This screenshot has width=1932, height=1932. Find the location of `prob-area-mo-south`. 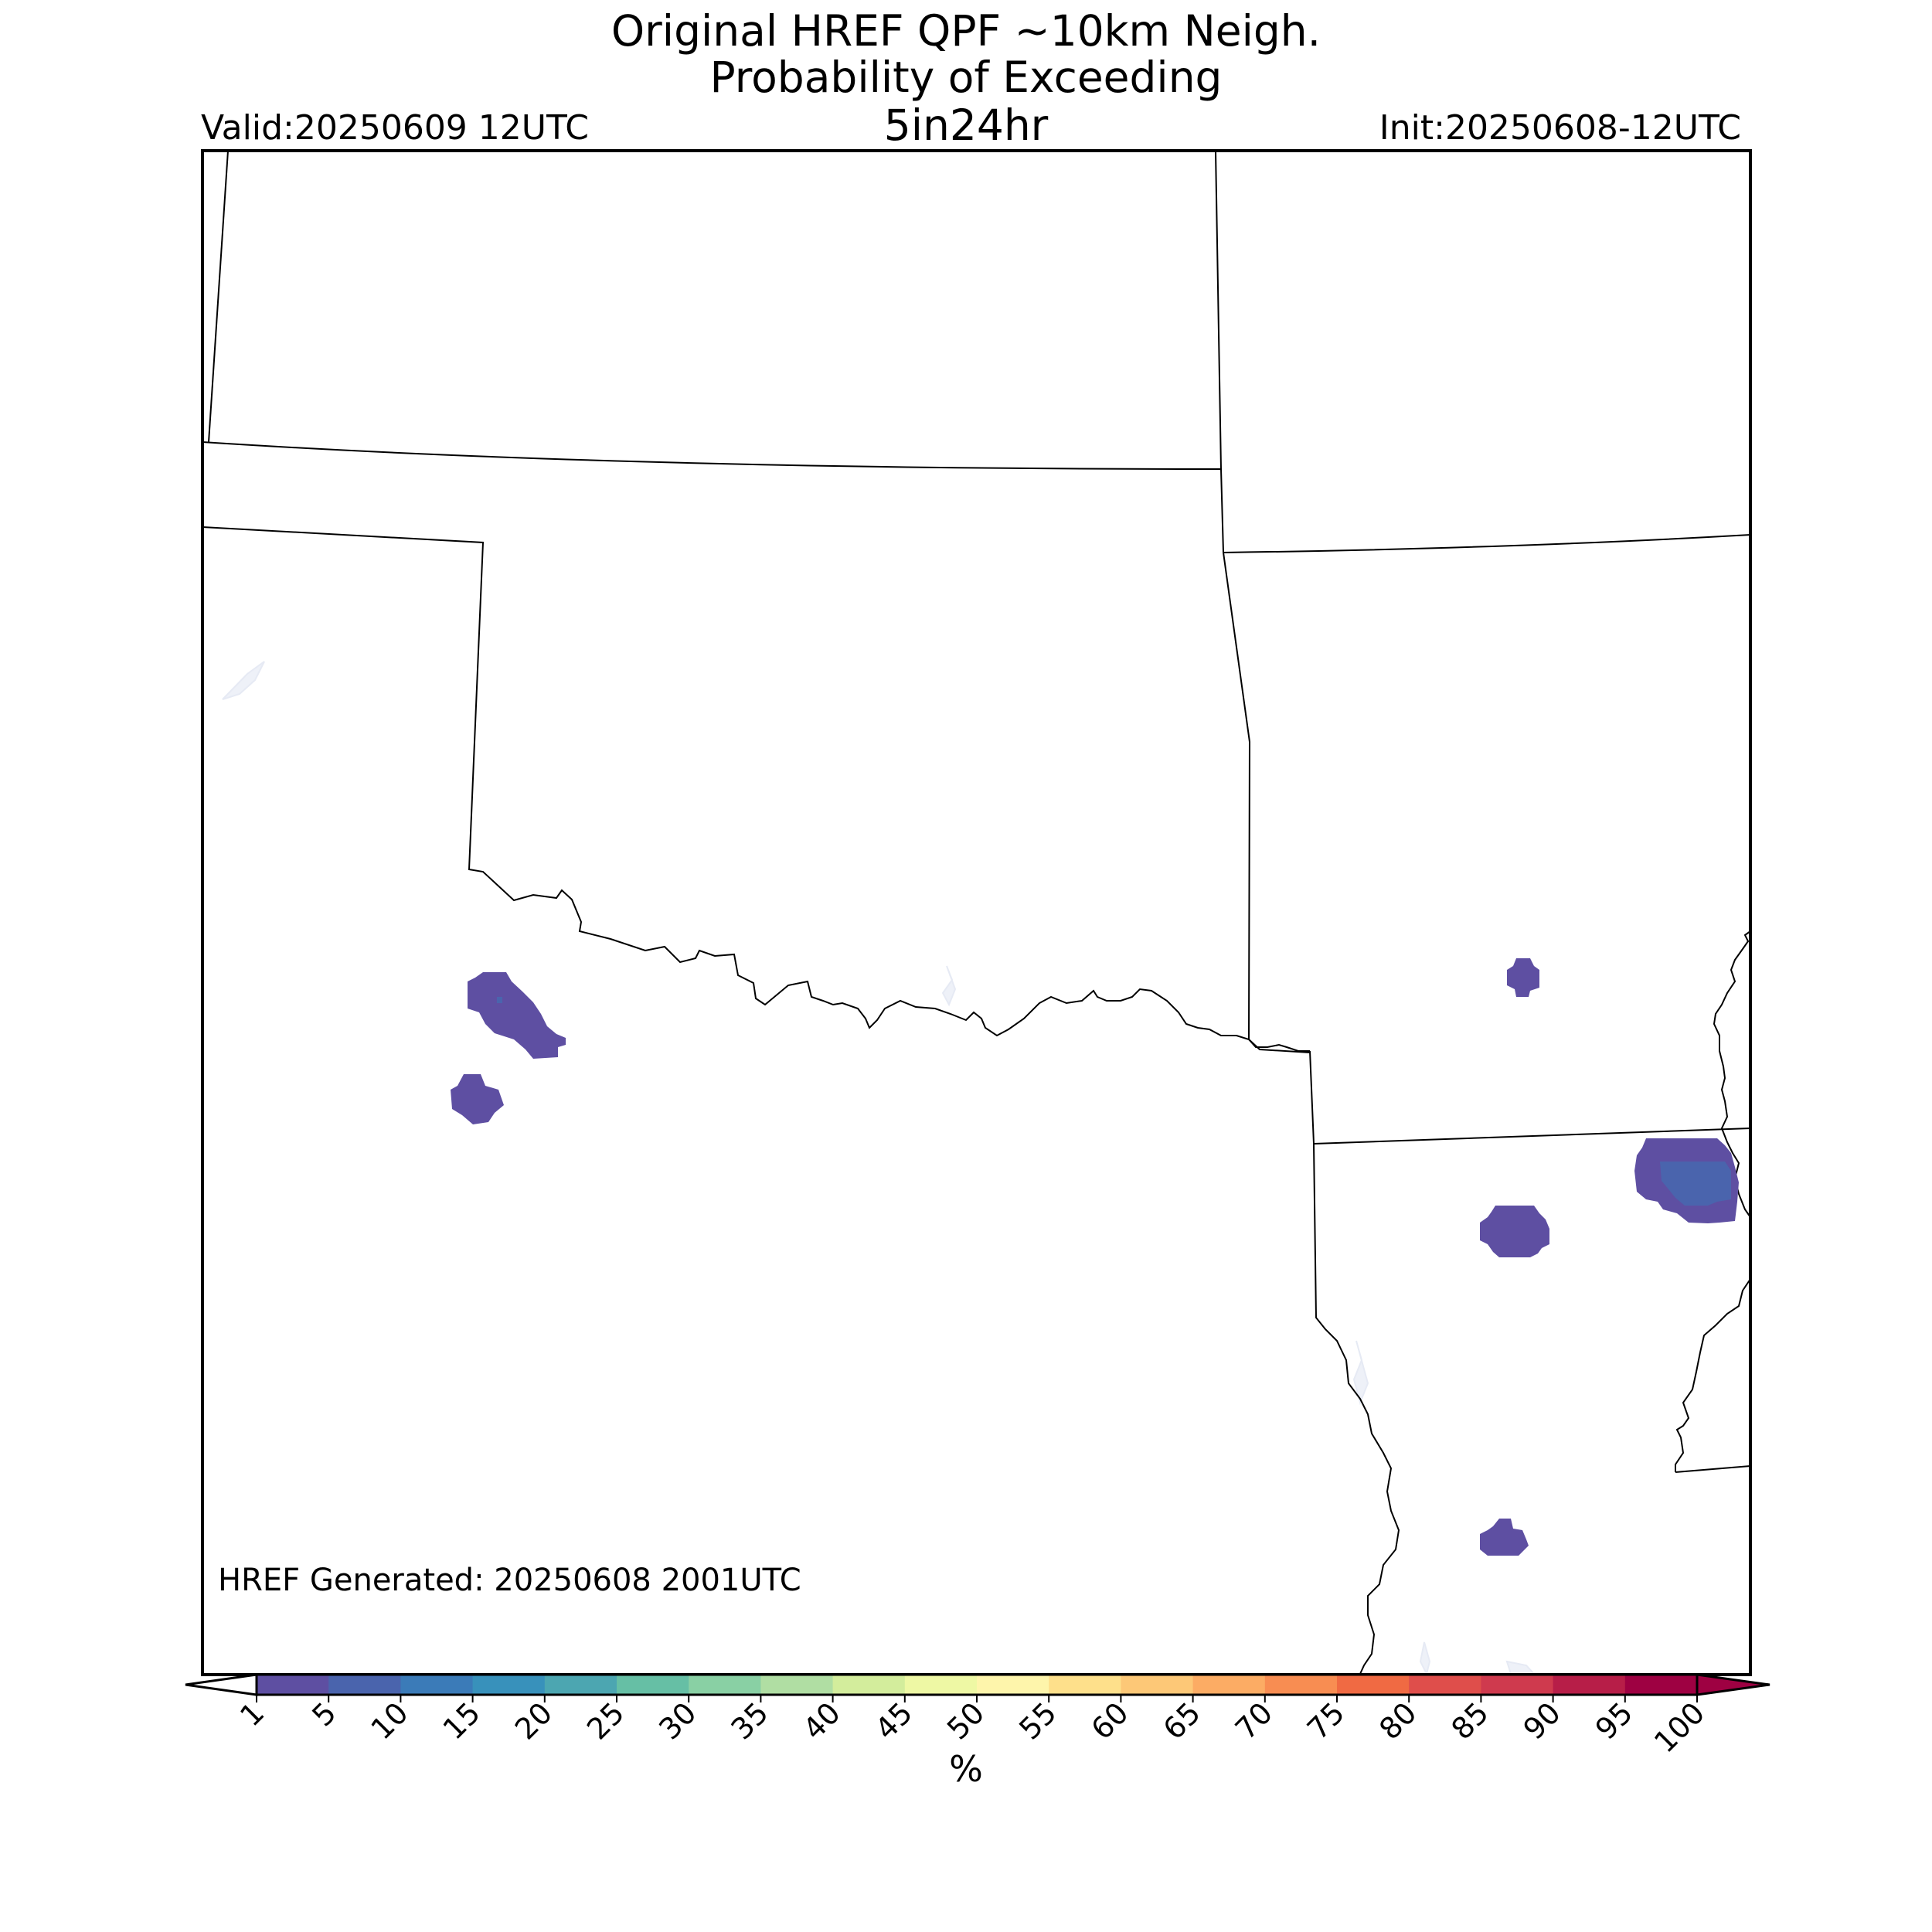

prob-area-mo-south is located at coordinates (1523, 978).